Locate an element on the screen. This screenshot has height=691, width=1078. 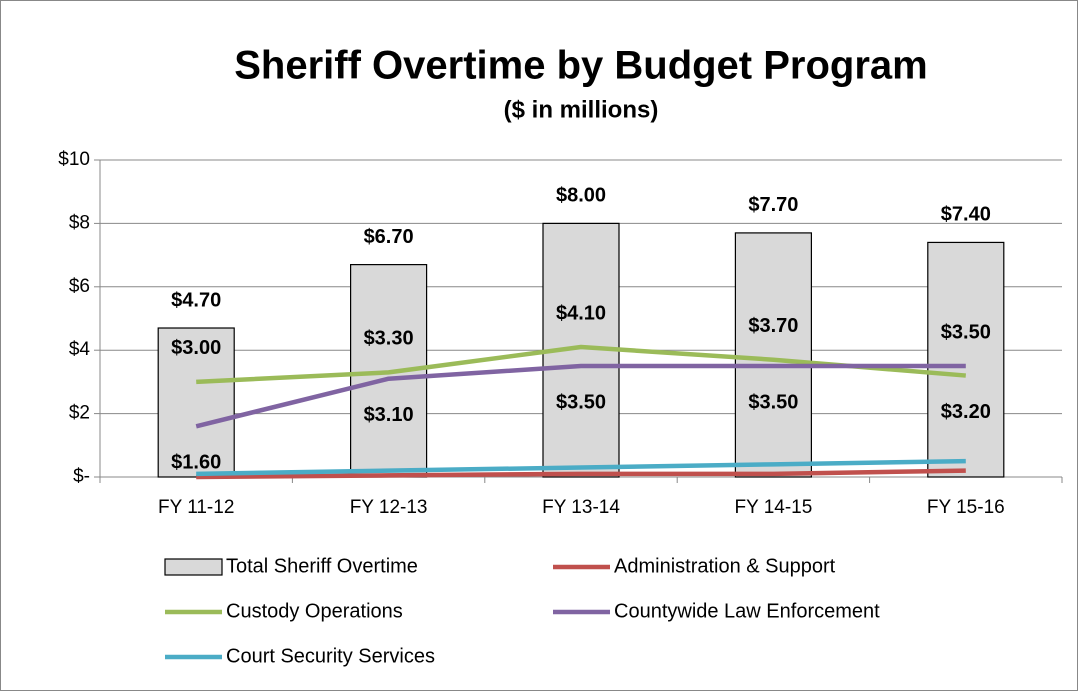
data-label: $3.20 is located at coordinates (966, 412).